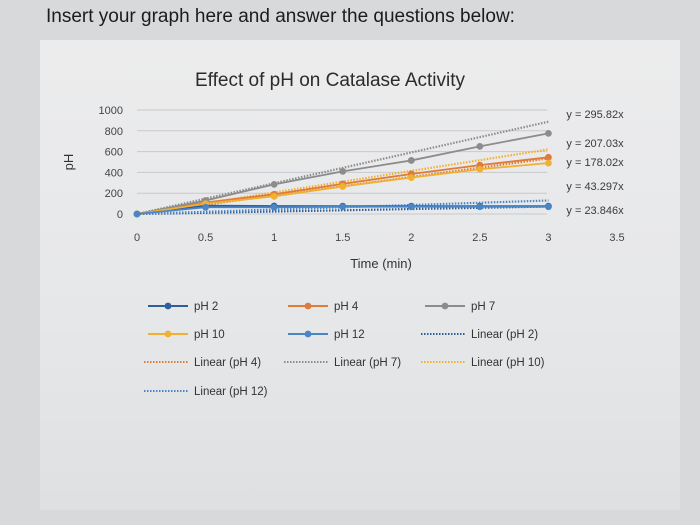 This screenshot has height=525, width=700. I want to click on x-tick-label: 3, so click(548, 238).